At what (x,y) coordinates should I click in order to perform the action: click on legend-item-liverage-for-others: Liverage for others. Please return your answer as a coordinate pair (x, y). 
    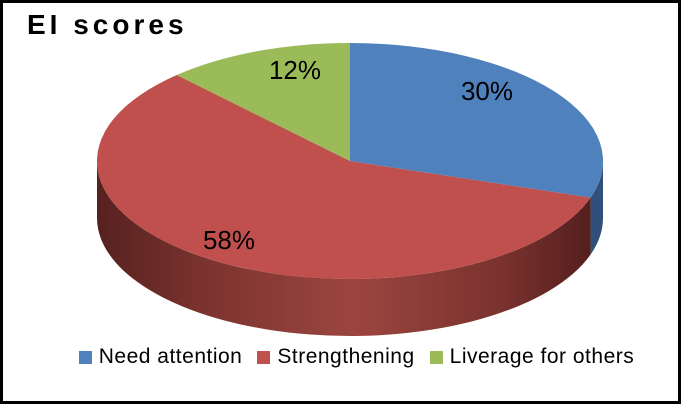
    Looking at the image, I should click on (532, 357).